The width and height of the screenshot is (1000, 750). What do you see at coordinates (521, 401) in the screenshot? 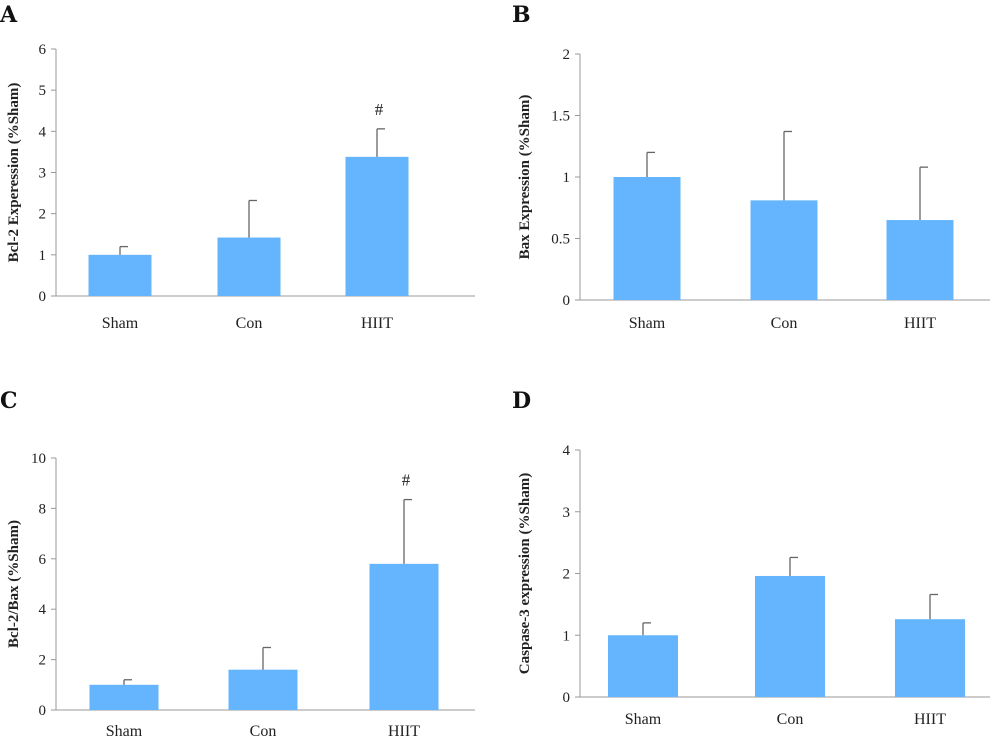
I see `panel-letter: D` at bounding box center [521, 401].